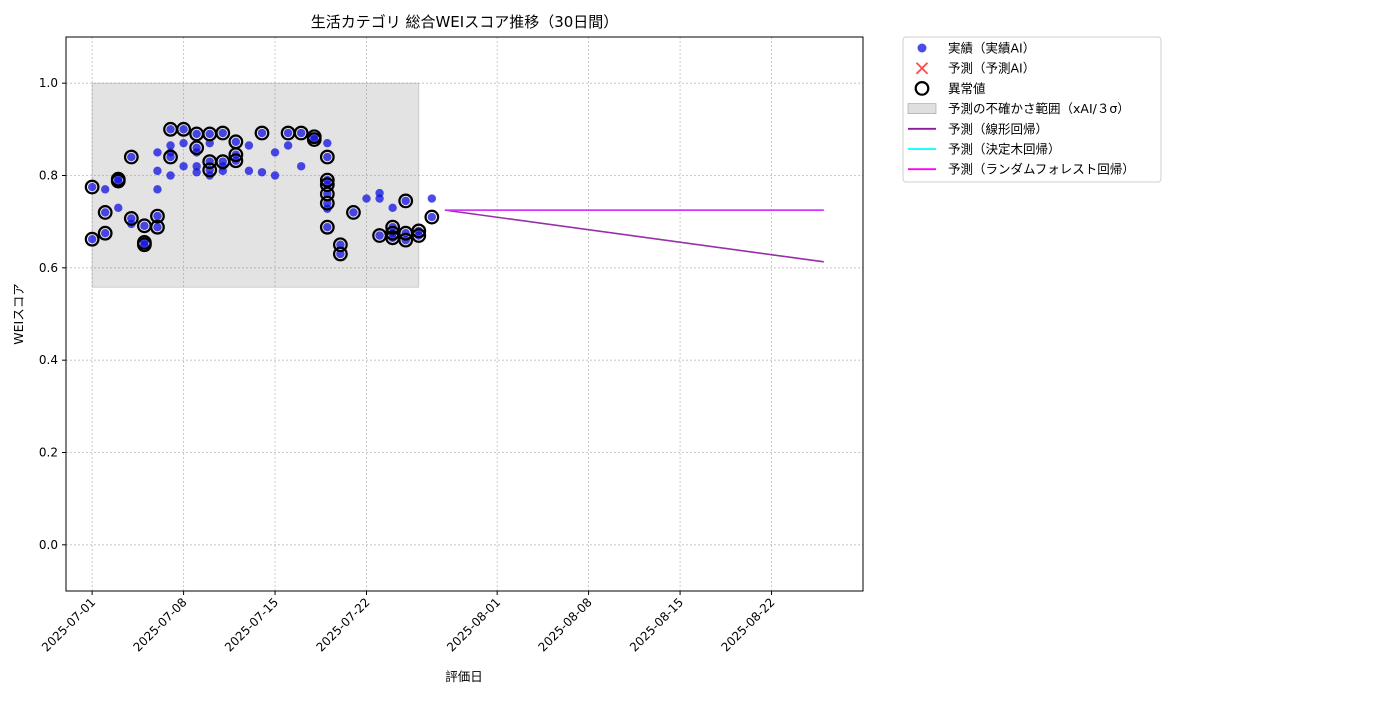  I want to click on x-tick-label: 2025-08-22, so click(747, 624).